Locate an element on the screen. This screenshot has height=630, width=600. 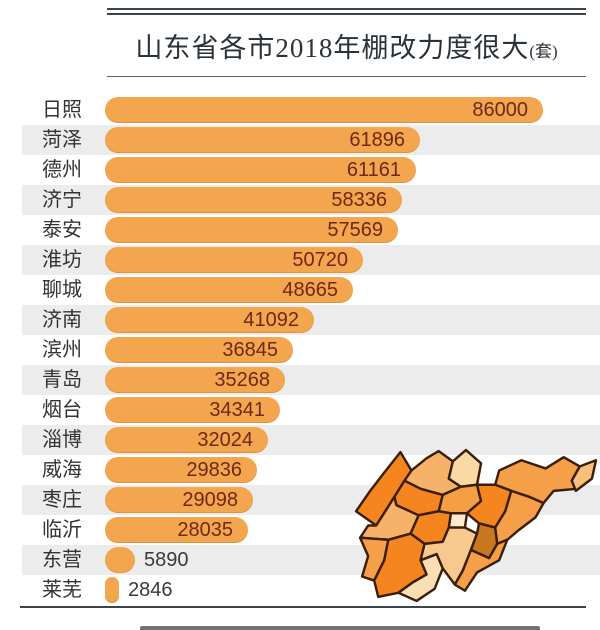
bar-滨州: 36845 is located at coordinates (199, 350).